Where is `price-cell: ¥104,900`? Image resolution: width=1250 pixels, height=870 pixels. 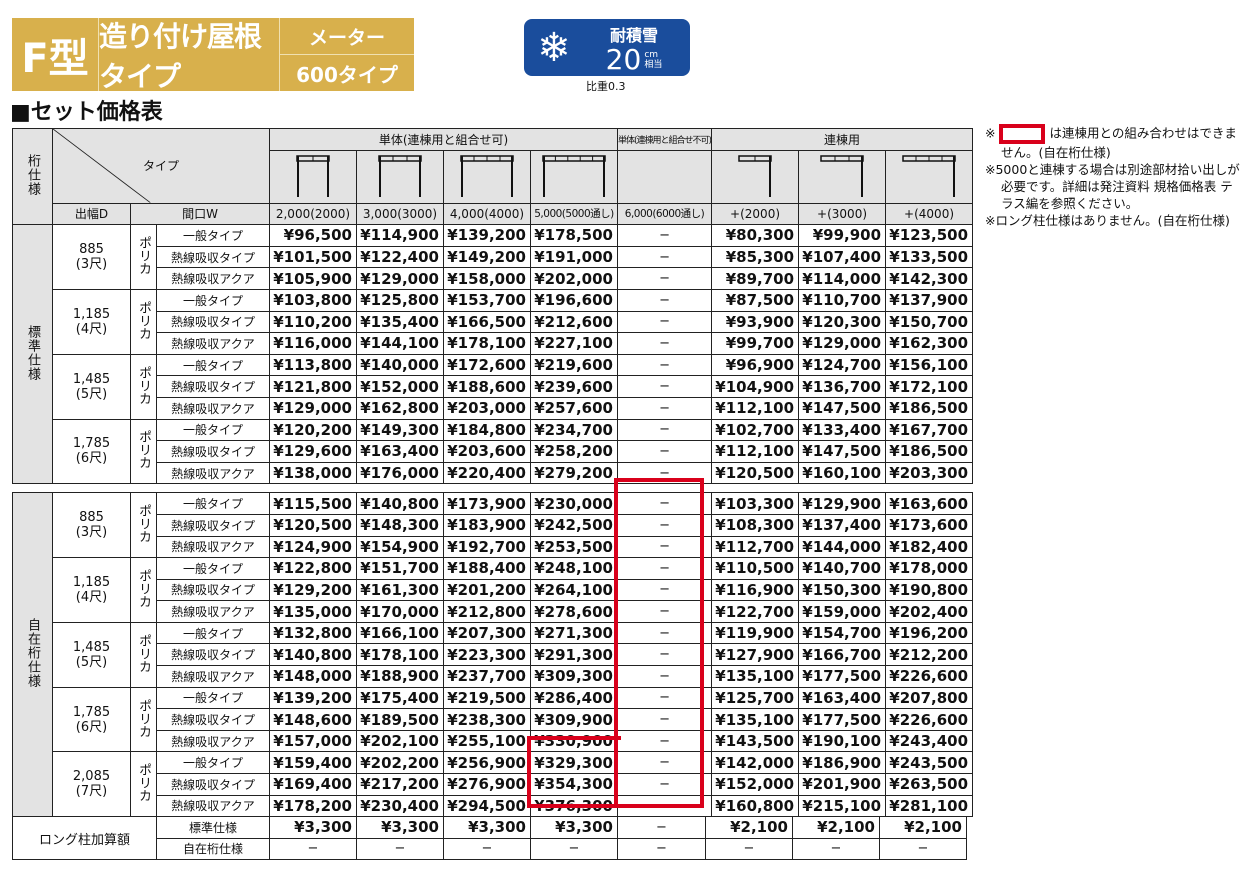 price-cell: ¥104,900 is located at coordinates (755, 386).